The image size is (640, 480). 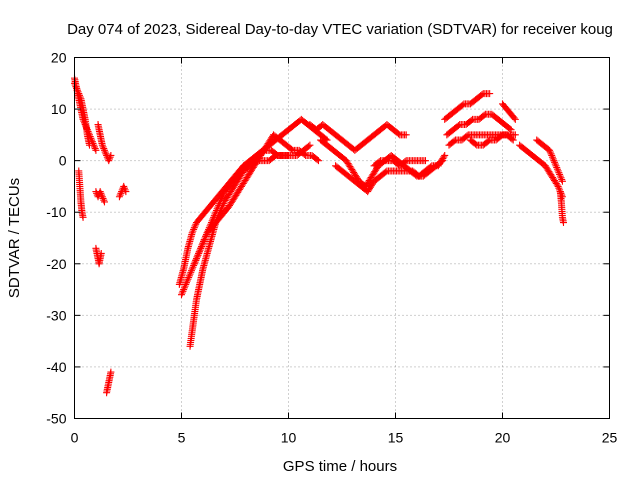 I want to click on x-tick-label: 15, so click(x=396, y=438).